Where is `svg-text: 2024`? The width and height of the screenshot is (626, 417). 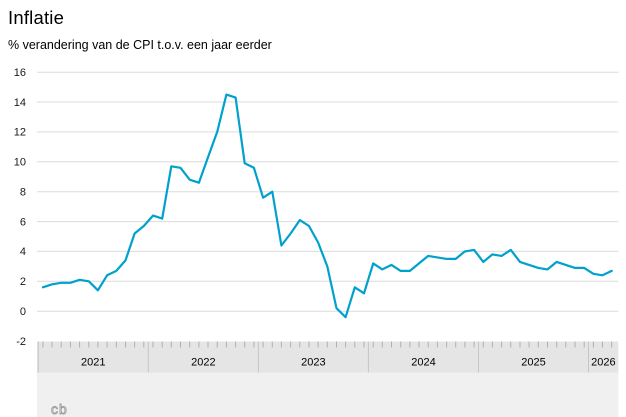
svg-text: 2024 is located at coordinates (423, 363).